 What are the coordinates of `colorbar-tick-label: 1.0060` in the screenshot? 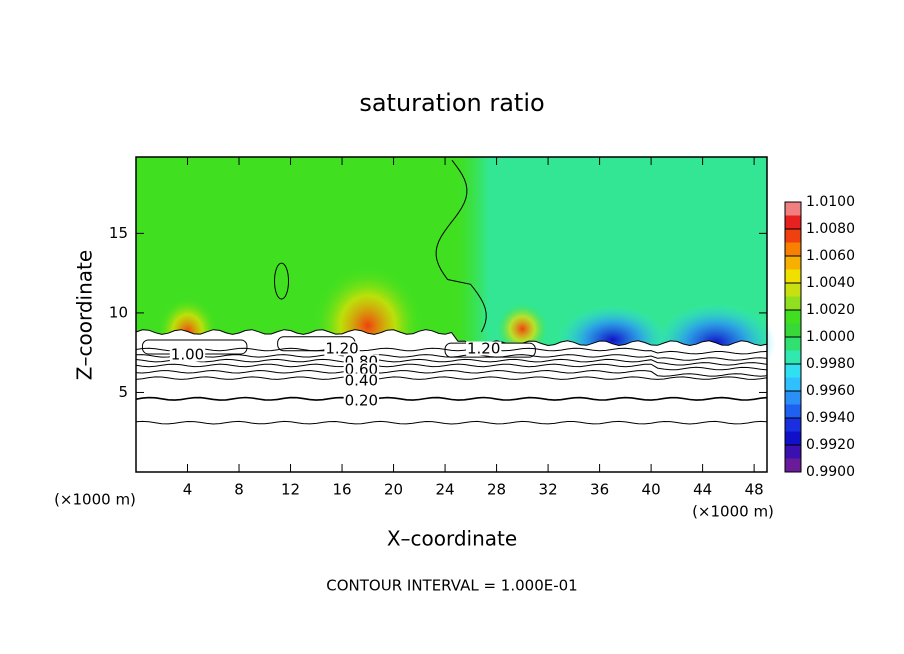 It's located at (830, 256).